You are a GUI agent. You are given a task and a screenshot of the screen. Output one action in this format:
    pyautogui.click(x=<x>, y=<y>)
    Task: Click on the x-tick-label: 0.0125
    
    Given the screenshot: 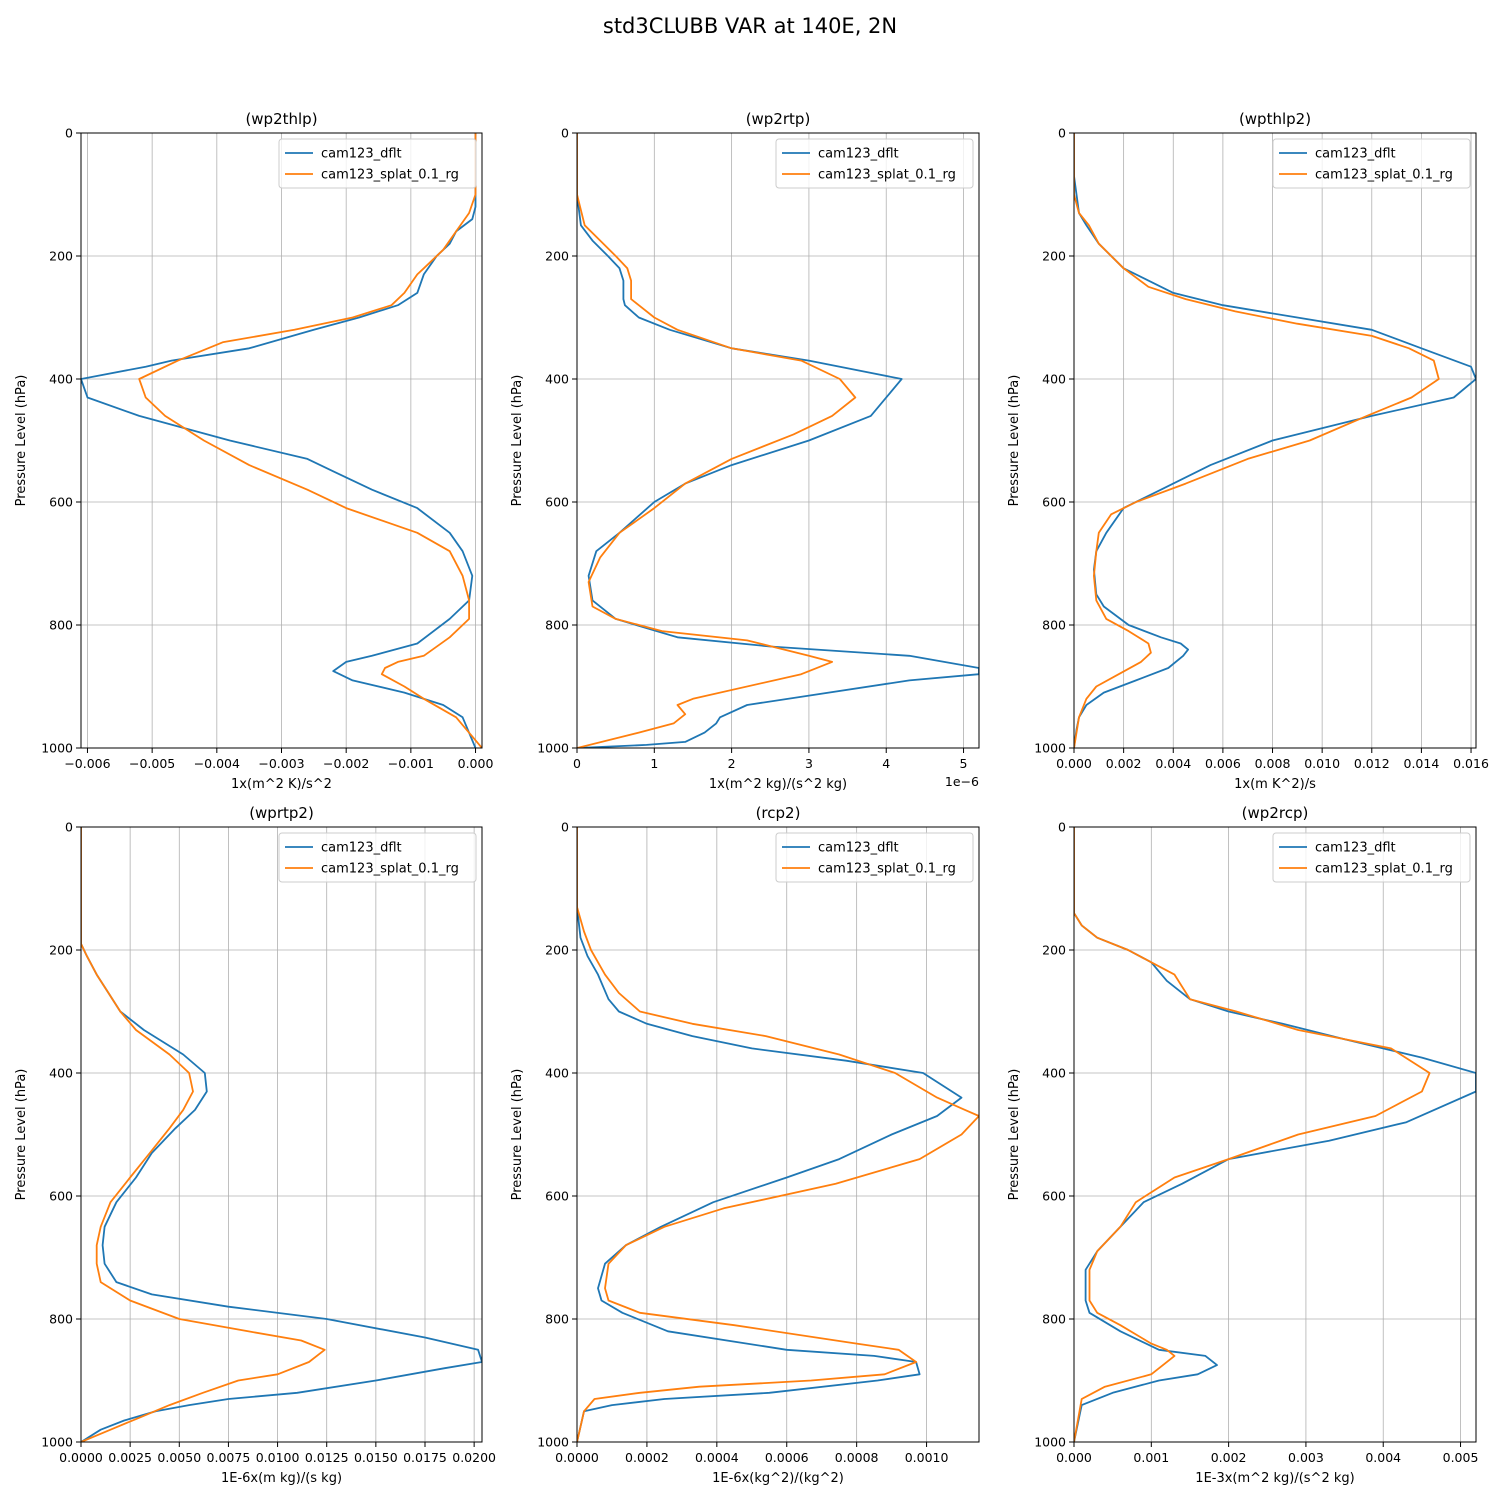 What is the action you would take?
    pyautogui.click(x=327, y=1457)
    